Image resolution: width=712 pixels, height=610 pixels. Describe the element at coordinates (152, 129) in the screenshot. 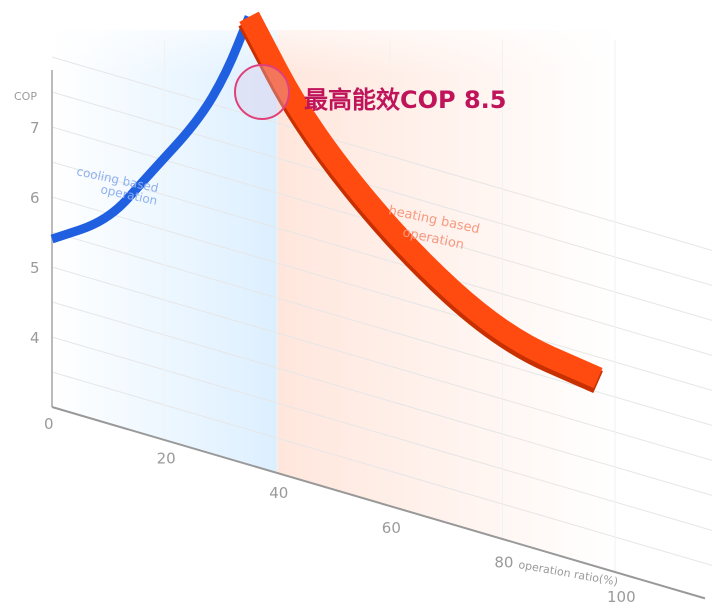

I see `series-cooling-line` at that location.